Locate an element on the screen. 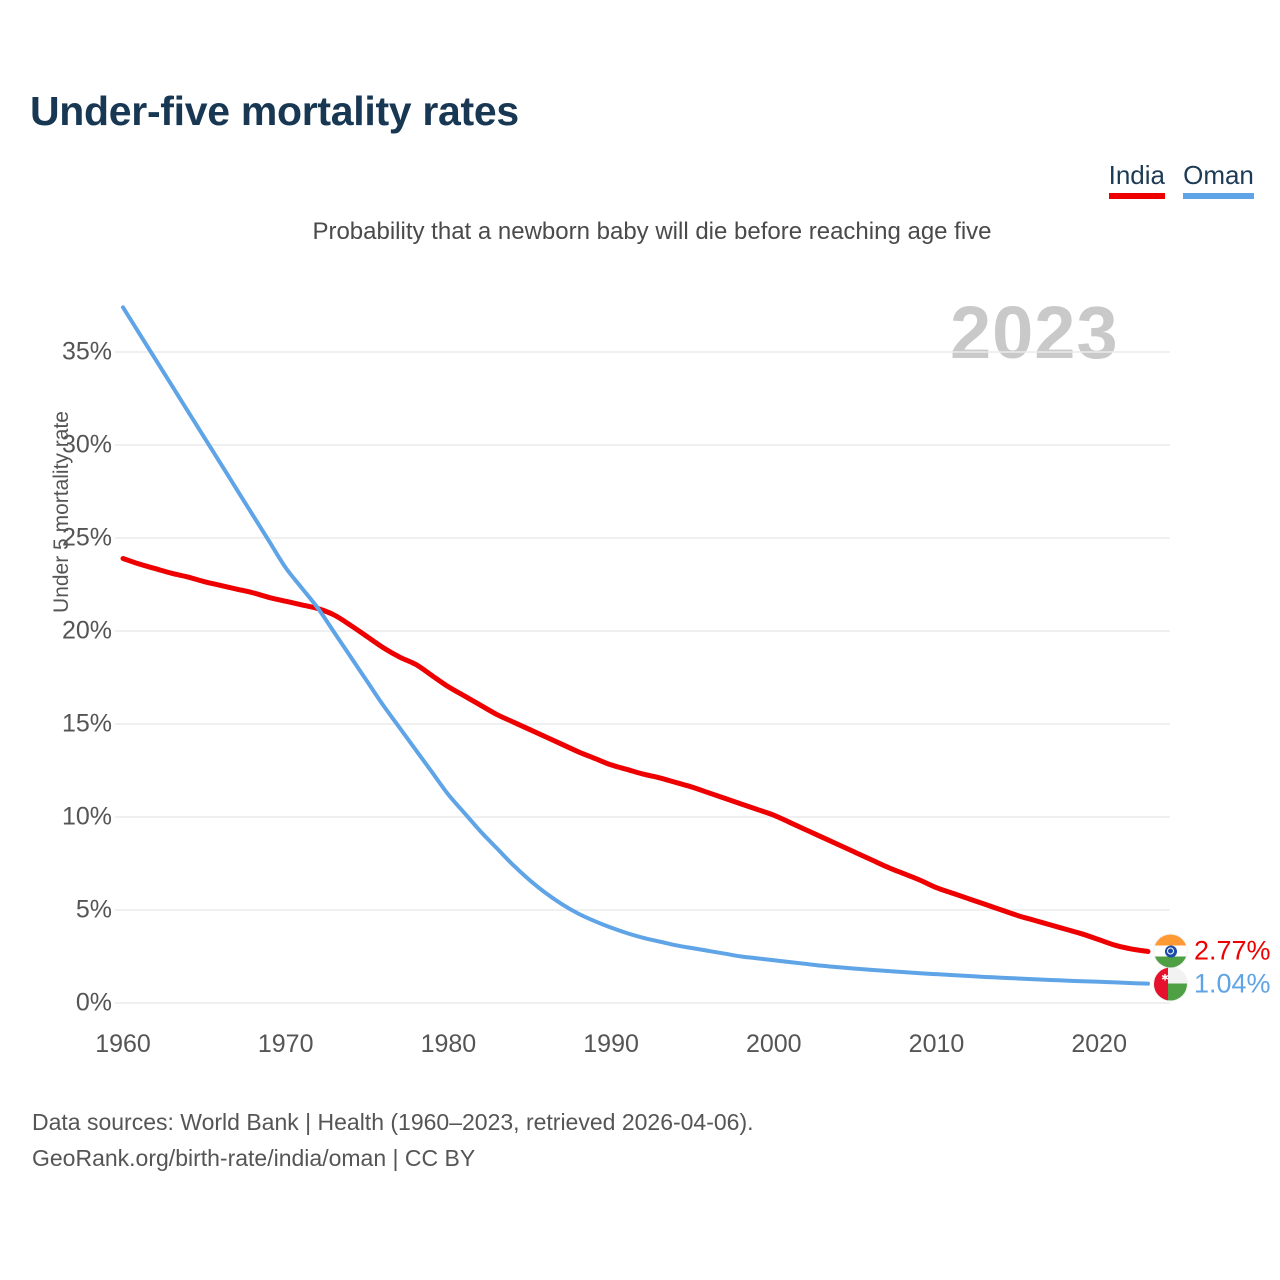 This screenshot has width=1280, height=1280. y-tick-label: 30% is located at coordinates (86, 444).